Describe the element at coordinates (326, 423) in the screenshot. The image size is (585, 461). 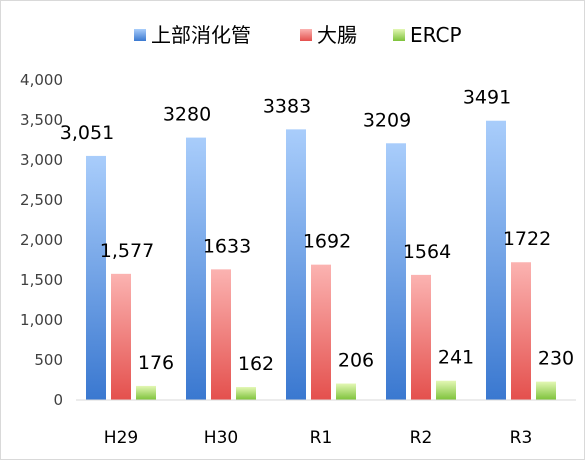
I see `x-axis: H29 H30 R1 R2 R3` at that location.